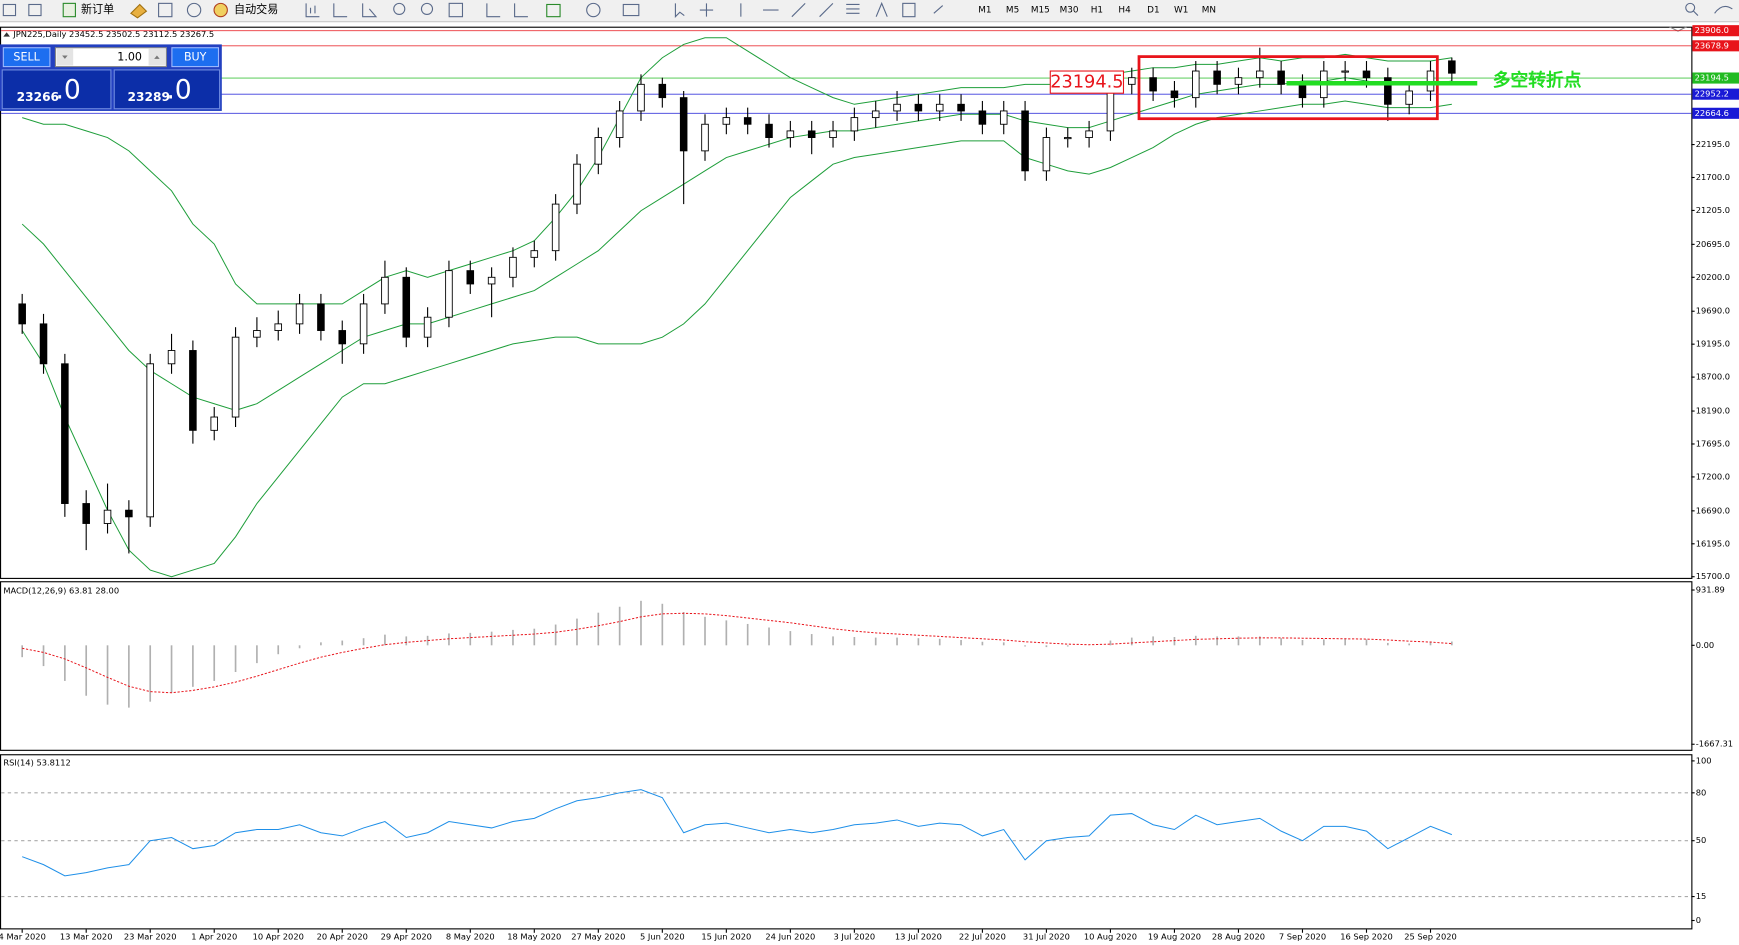  What do you see at coordinates (1174, 937) in the screenshot?
I see `x-tick-label: 19 Aug 2020` at bounding box center [1174, 937].